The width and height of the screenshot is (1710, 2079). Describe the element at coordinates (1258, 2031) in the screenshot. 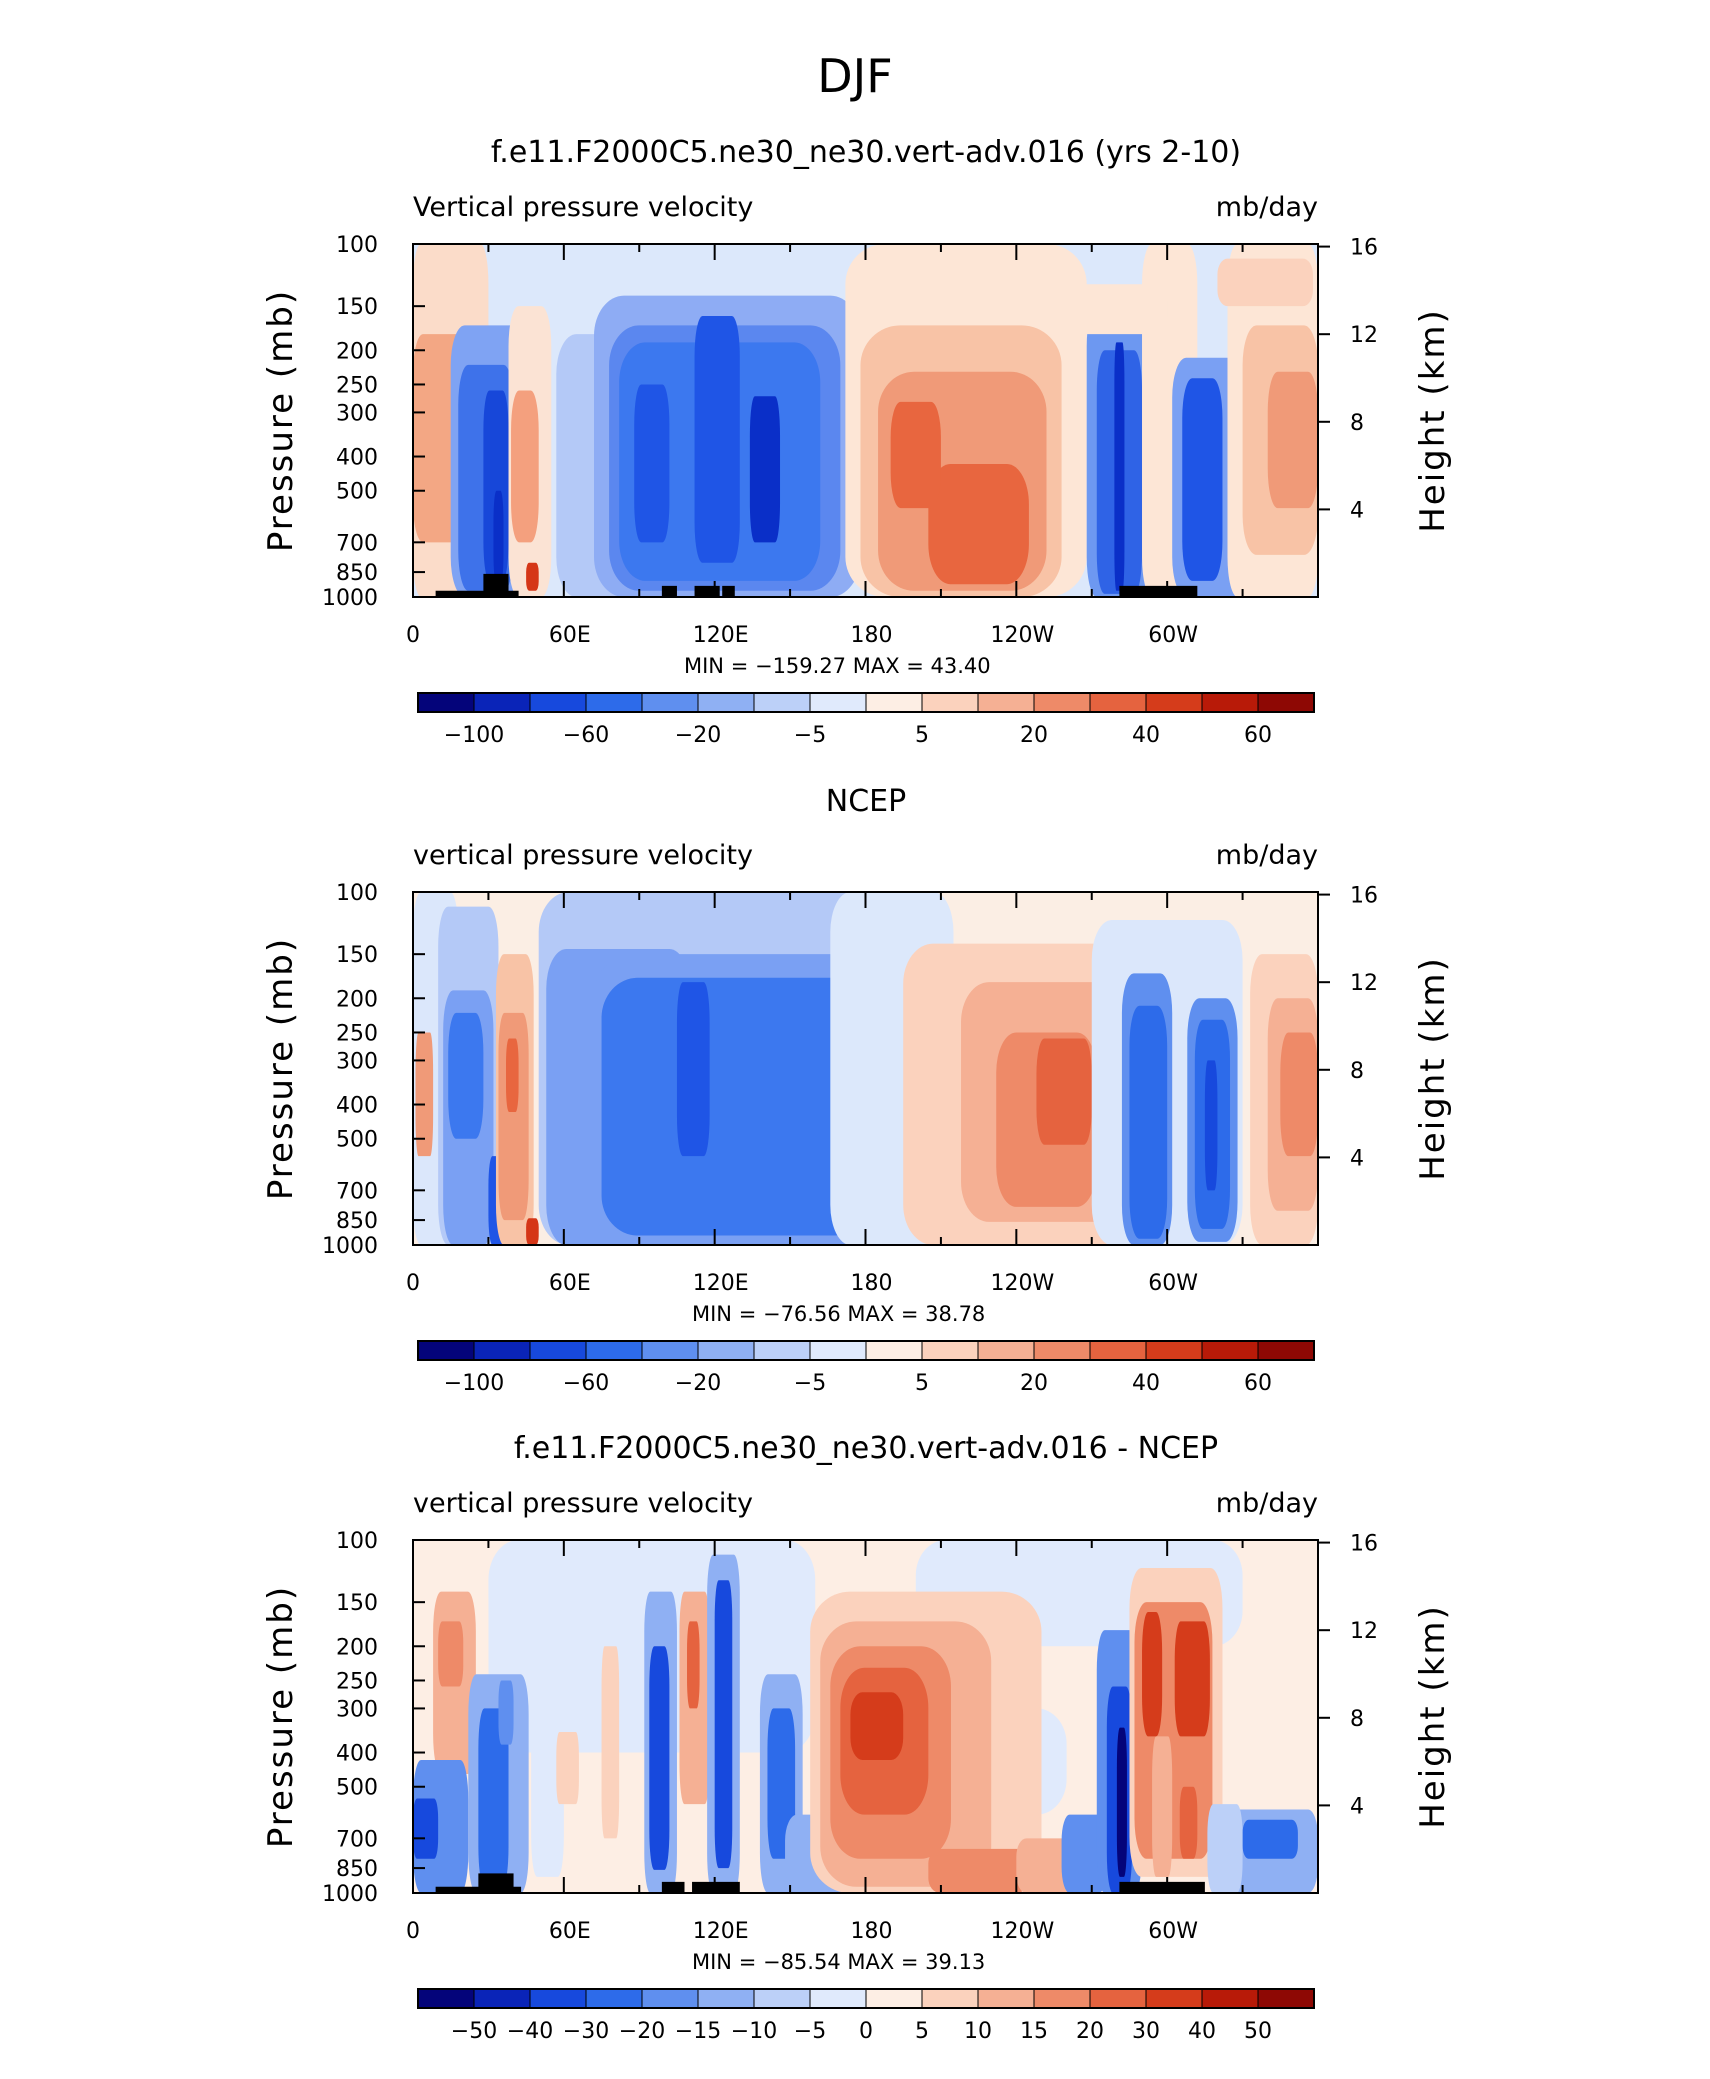

I see `colorbar-label: 50` at that location.